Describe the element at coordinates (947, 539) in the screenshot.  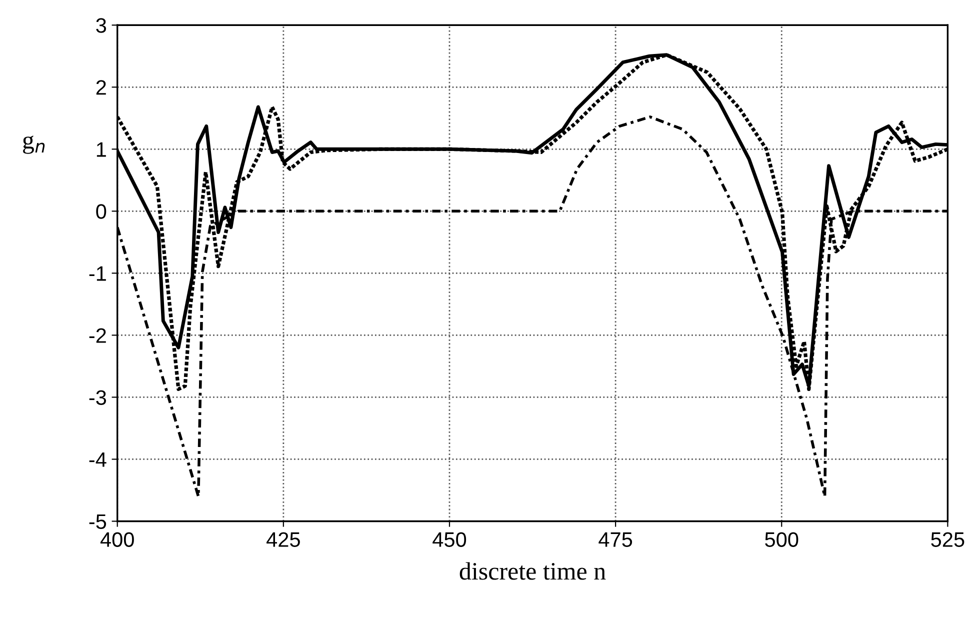
I see `x-tick-label: 525` at that location.